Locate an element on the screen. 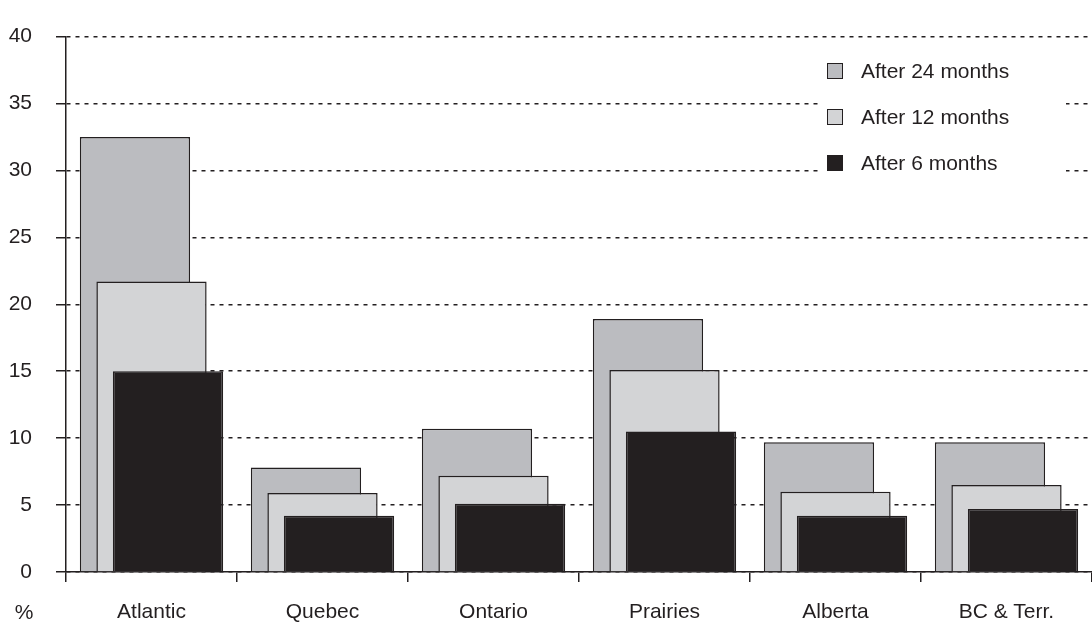  legend-label: After 24 months is located at coordinates (935, 71).